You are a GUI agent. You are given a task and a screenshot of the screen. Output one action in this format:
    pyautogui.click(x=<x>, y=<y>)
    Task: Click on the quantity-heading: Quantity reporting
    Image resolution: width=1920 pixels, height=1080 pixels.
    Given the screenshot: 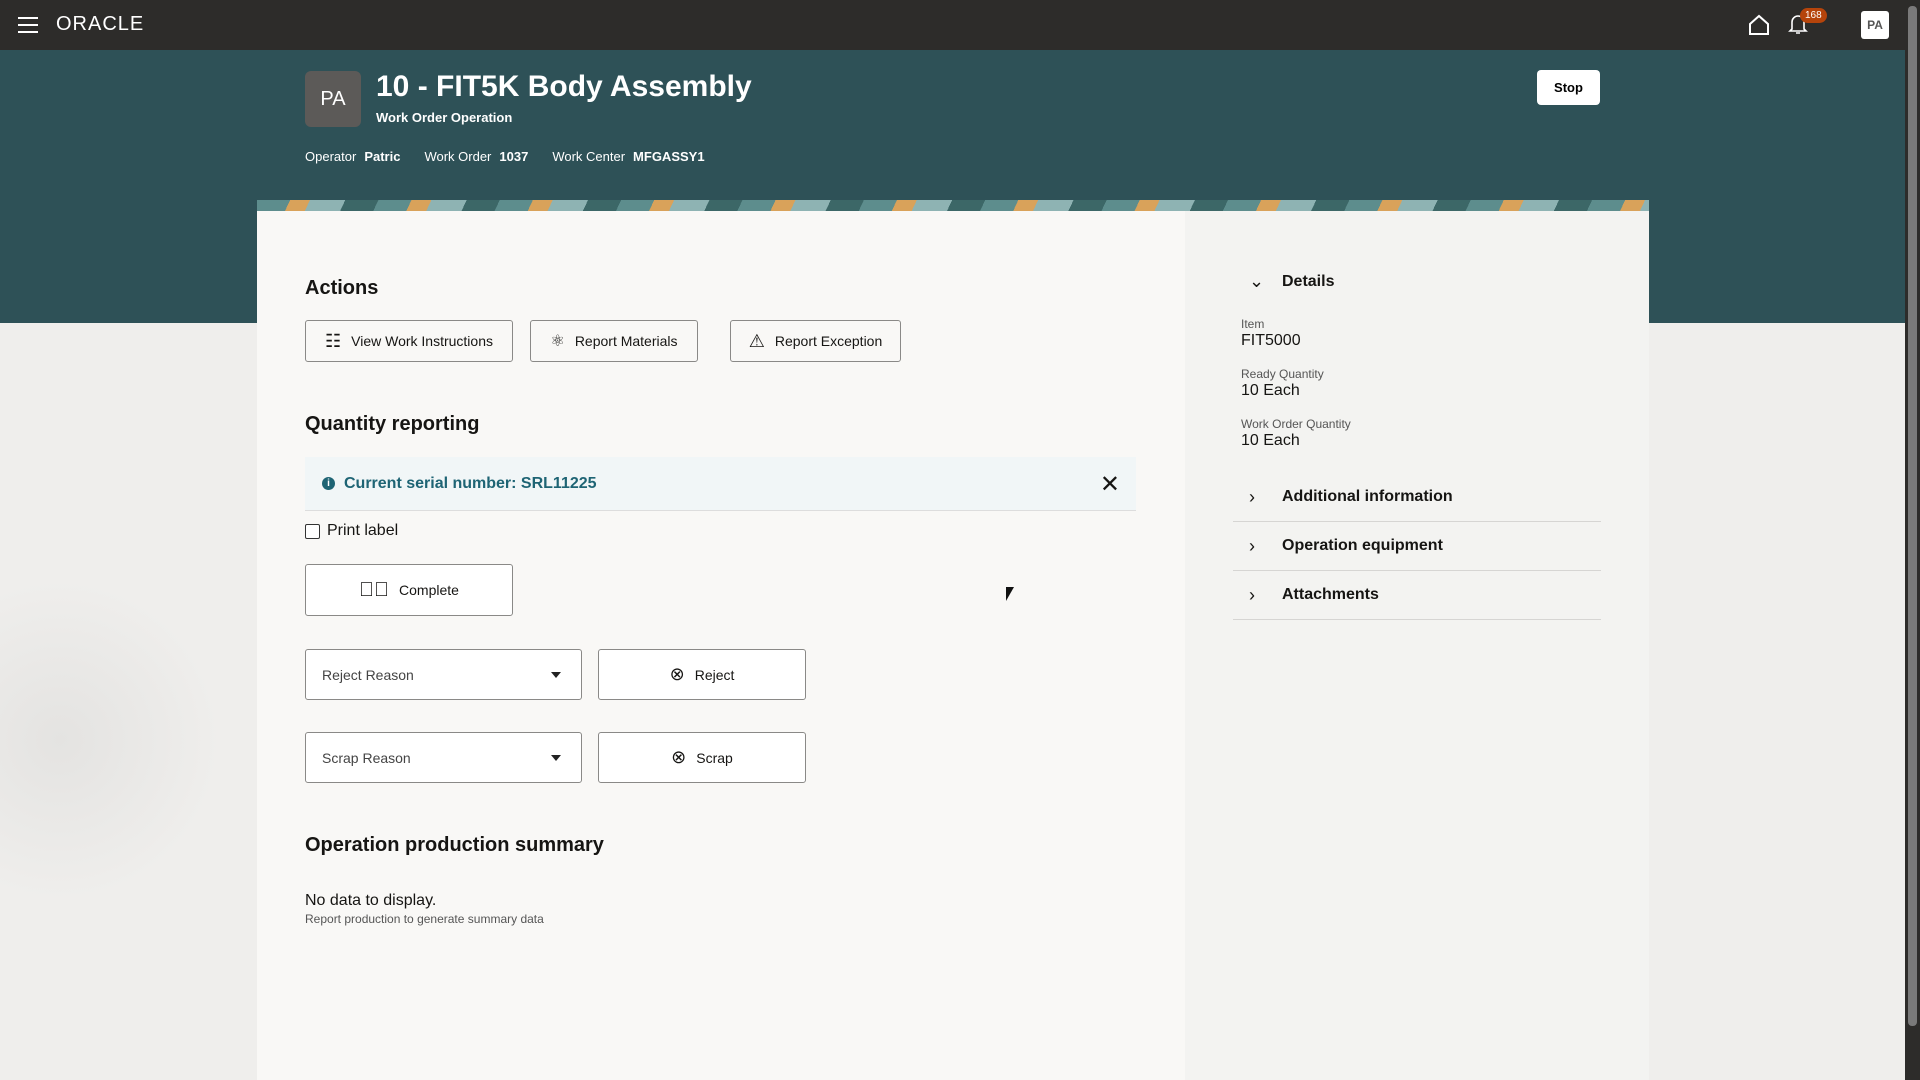 What is the action you would take?
    pyautogui.click(x=392, y=424)
    